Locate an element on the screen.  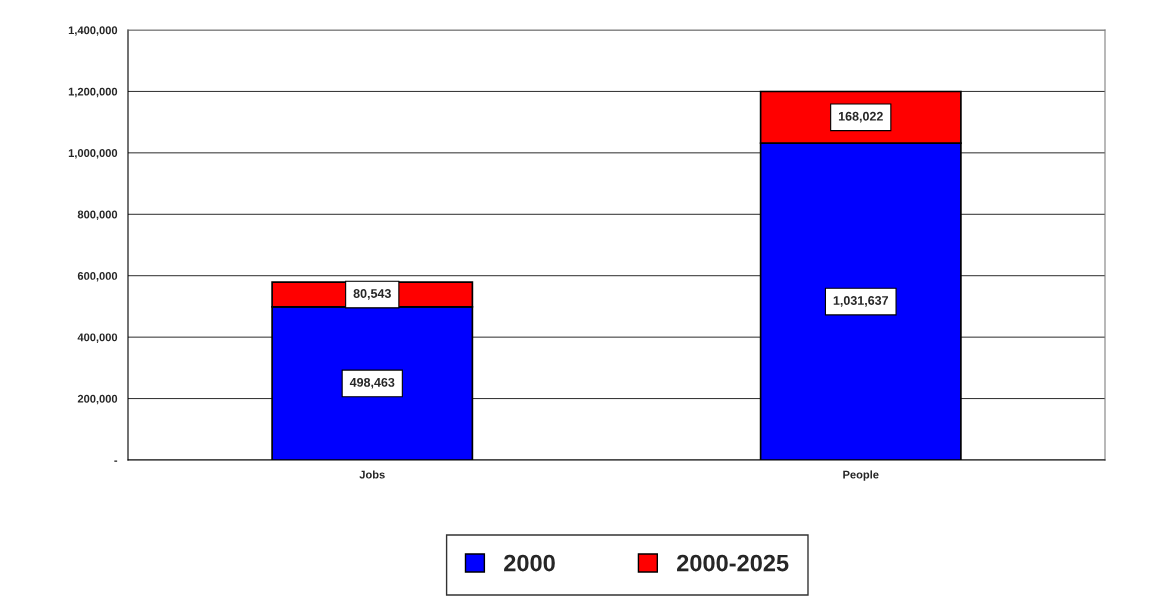
y-tick-label: 400,000 is located at coordinates (97, 338).